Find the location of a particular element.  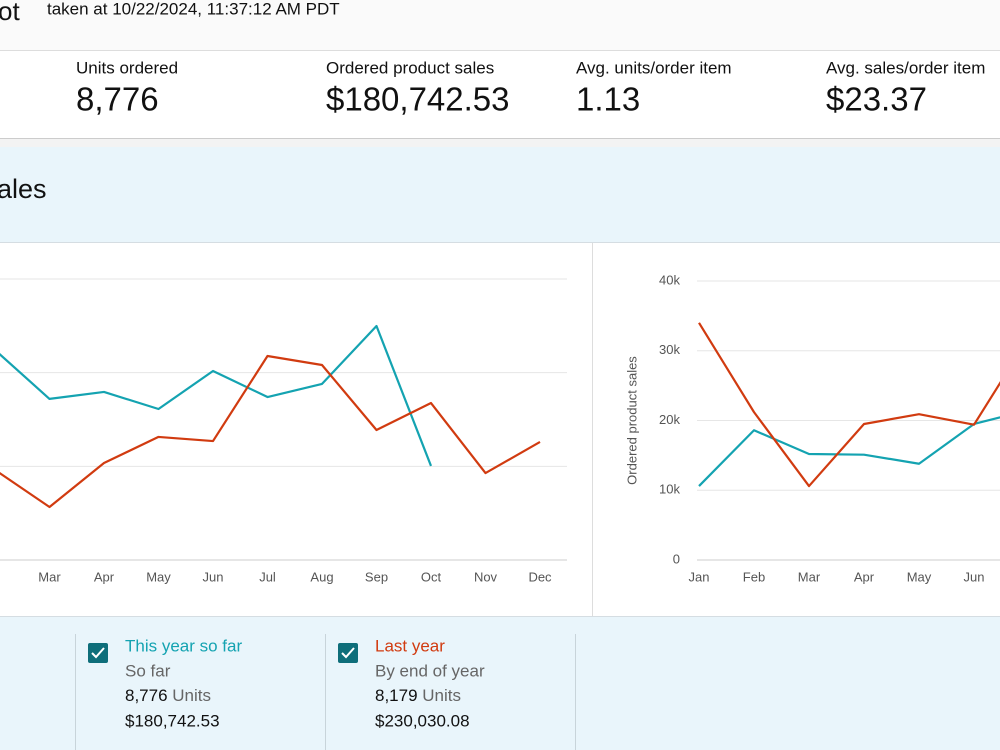

timestamp: taken at 10/22/2024, 11:37:12 AM PDT is located at coordinates (193, 9).